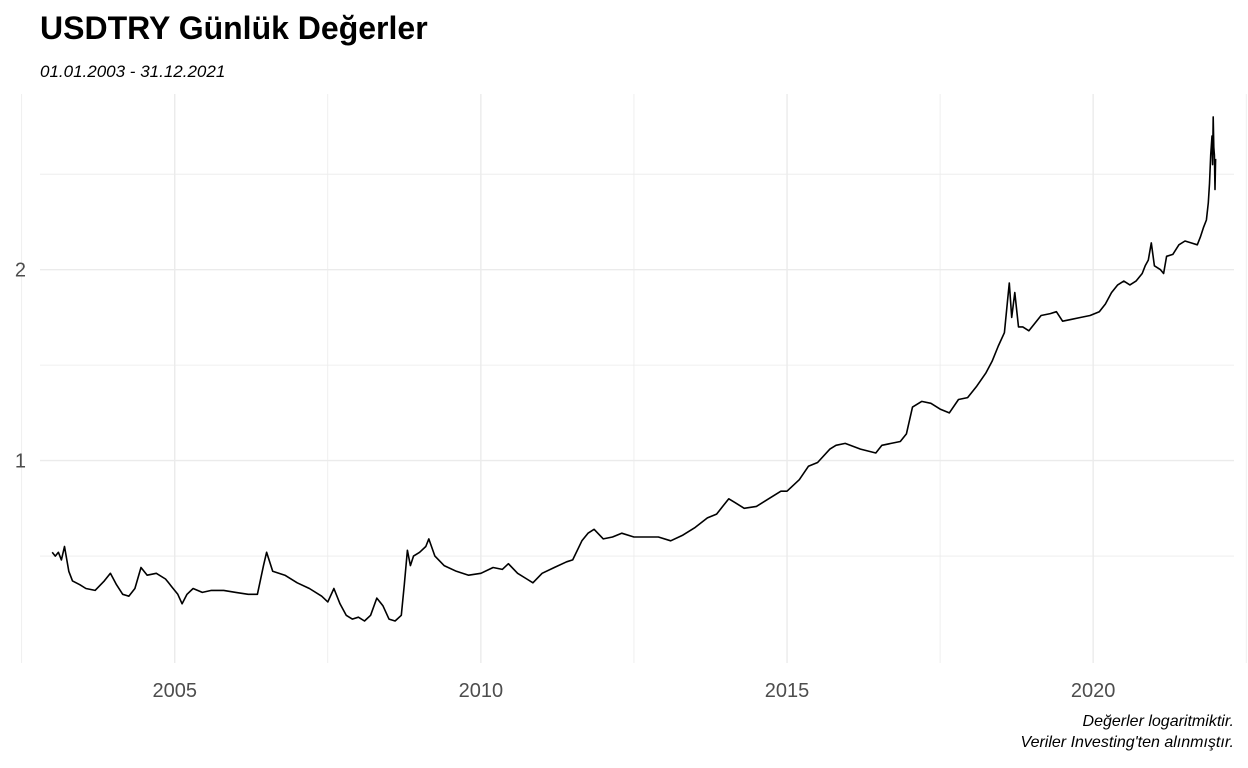  What do you see at coordinates (133, 71) in the screenshot?
I see `chart-subtitle: 01.01.2003 - 31.12.2021` at bounding box center [133, 71].